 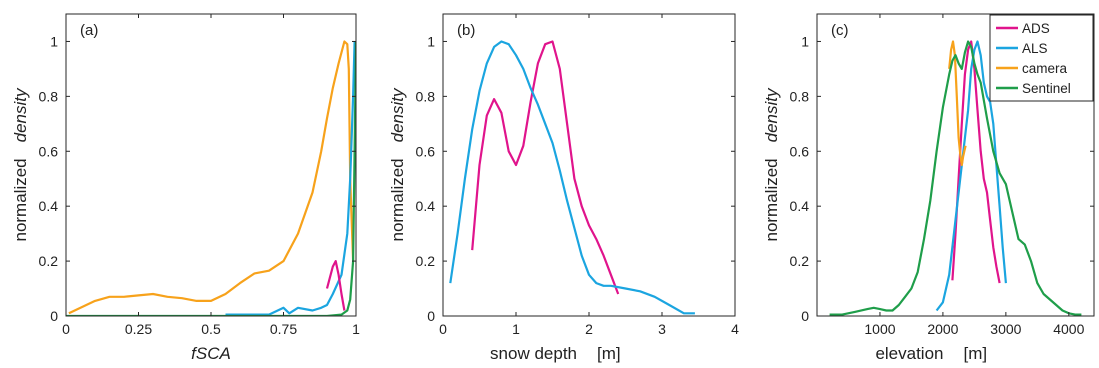 I want to click on legend-box, so click(x=1041, y=58).